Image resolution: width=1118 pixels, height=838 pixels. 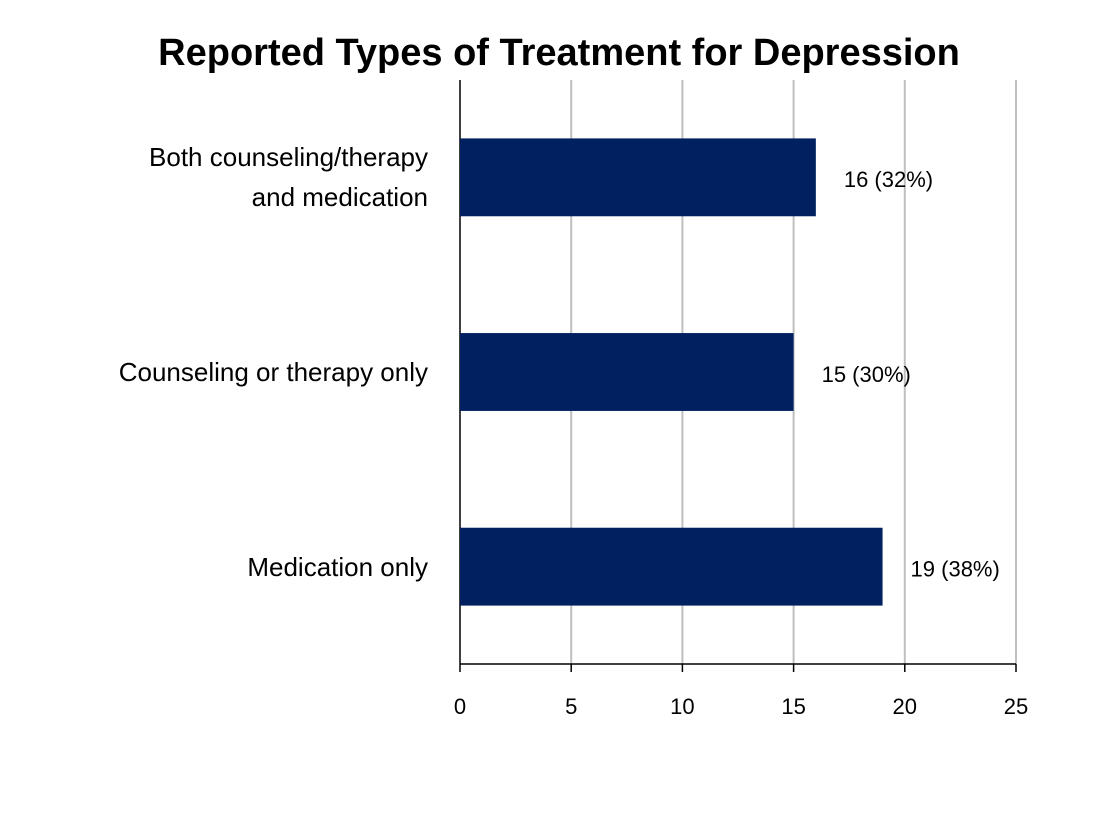 I want to click on y-tick-label: Both counseling/therapy and medication, so click(x=288, y=177).